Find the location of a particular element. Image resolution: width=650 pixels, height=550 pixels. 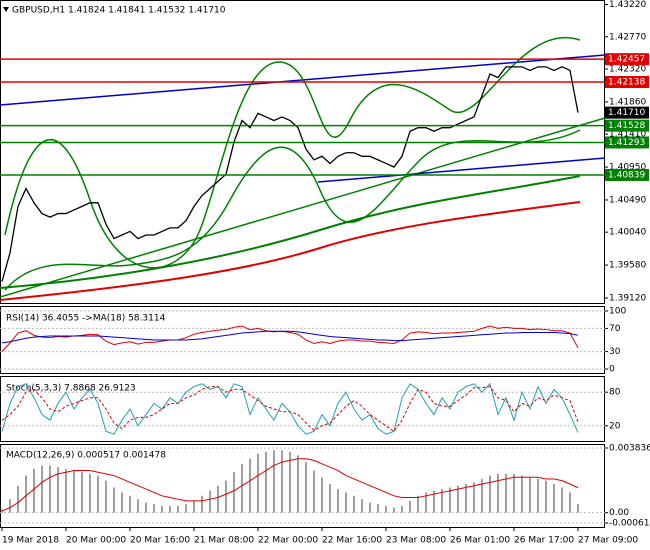

level-label: 1.40839 is located at coordinates (626, 175).